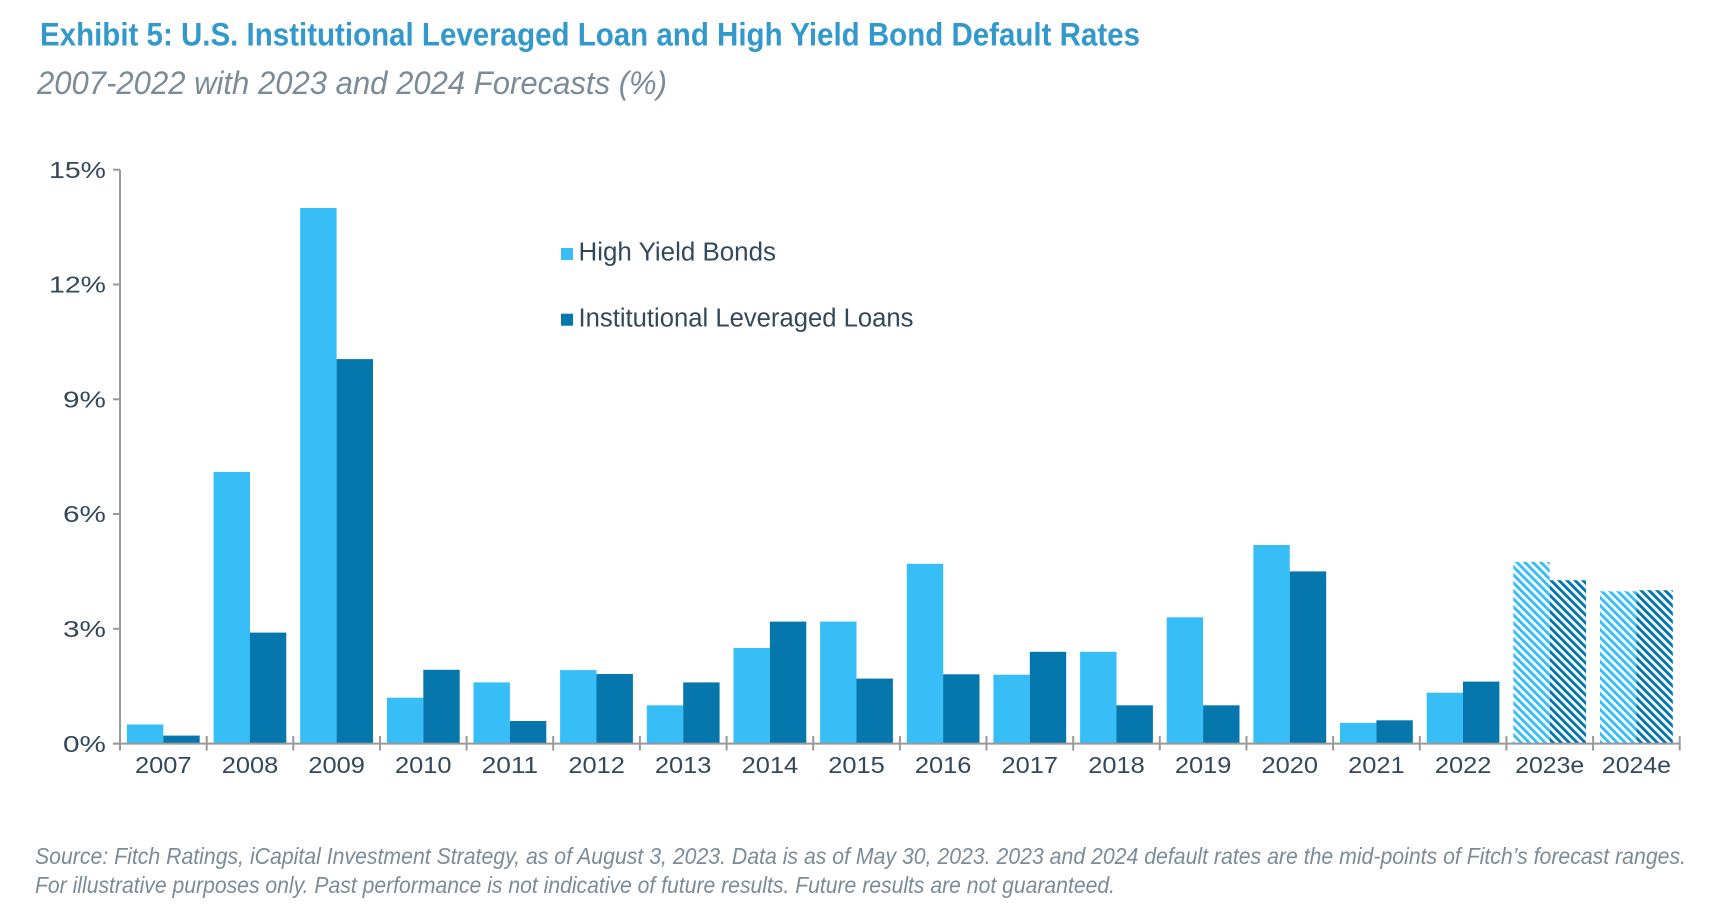  I want to click on svg-text: 9%, so click(84, 400).